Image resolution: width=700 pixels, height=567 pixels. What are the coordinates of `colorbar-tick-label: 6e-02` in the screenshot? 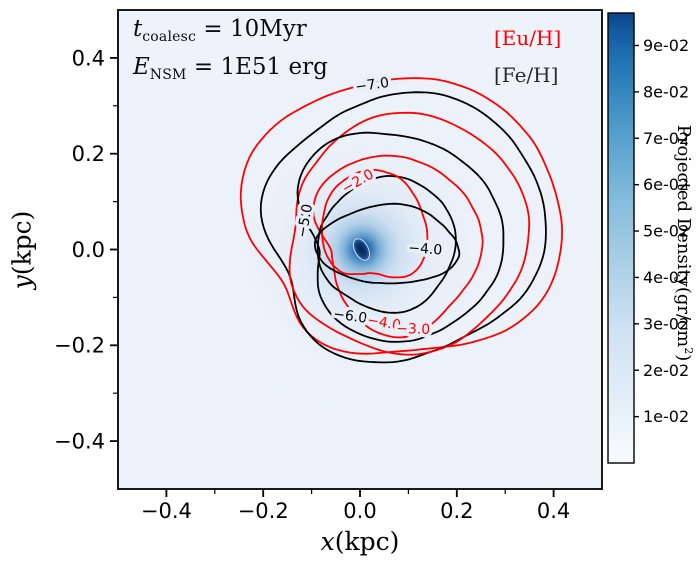 It's located at (666, 184).